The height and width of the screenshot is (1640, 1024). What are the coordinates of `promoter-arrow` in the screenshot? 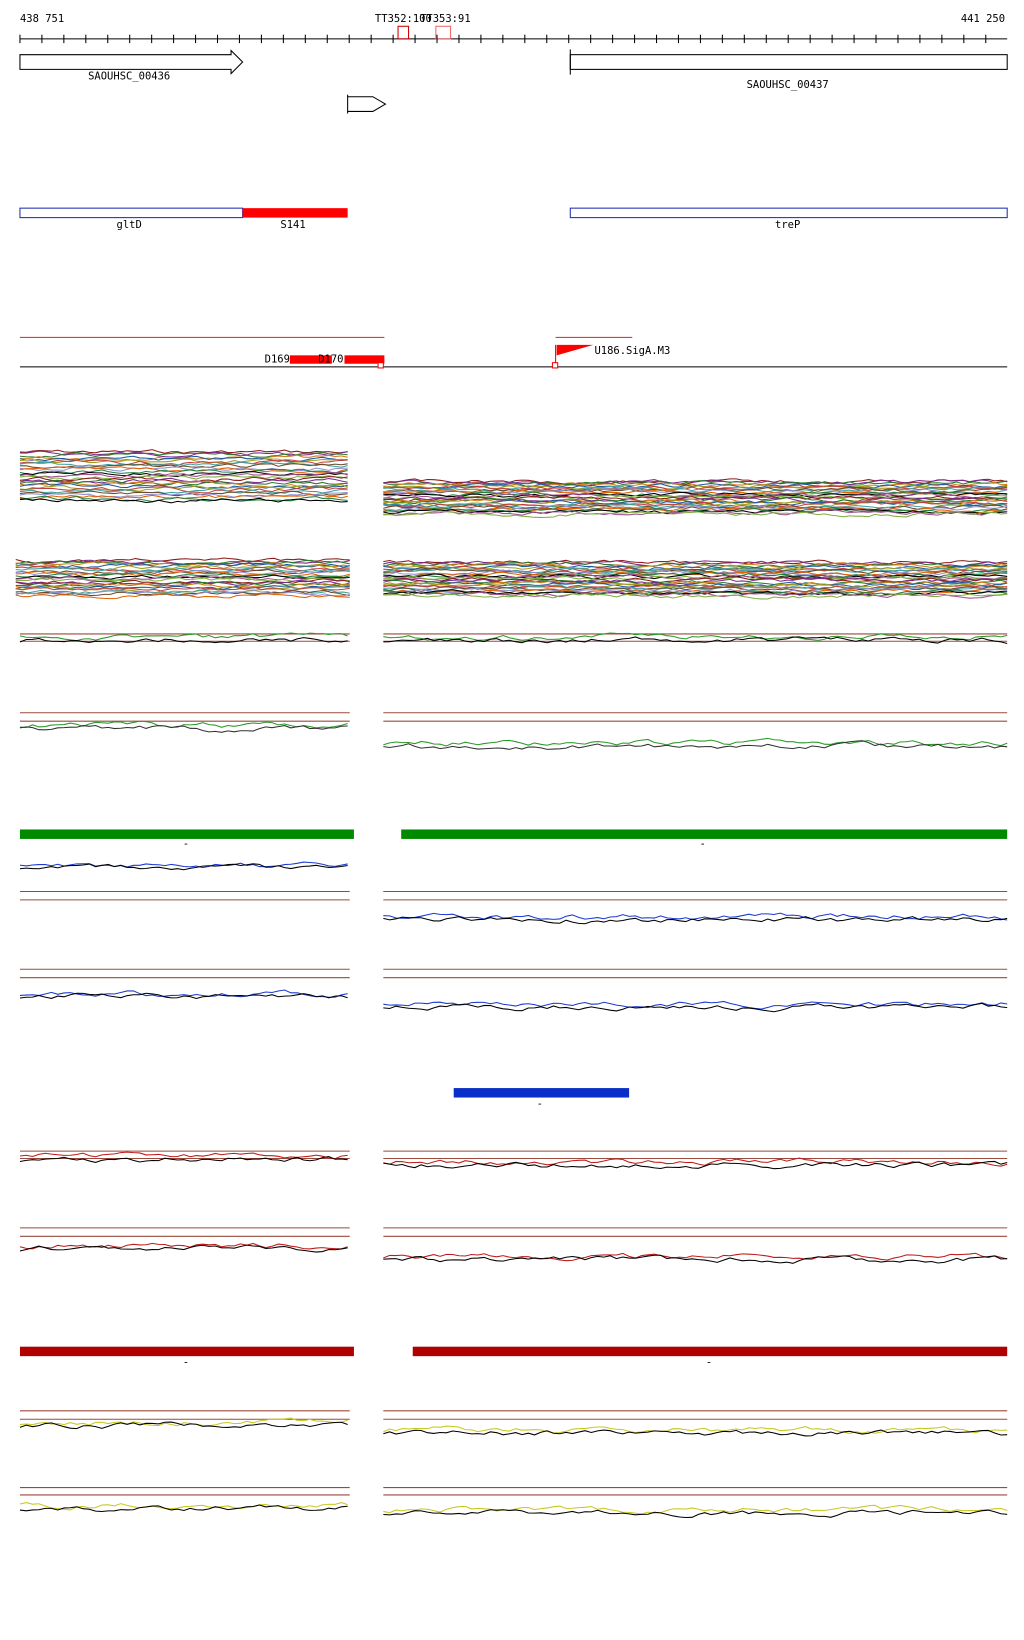 It's located at (367, 104).